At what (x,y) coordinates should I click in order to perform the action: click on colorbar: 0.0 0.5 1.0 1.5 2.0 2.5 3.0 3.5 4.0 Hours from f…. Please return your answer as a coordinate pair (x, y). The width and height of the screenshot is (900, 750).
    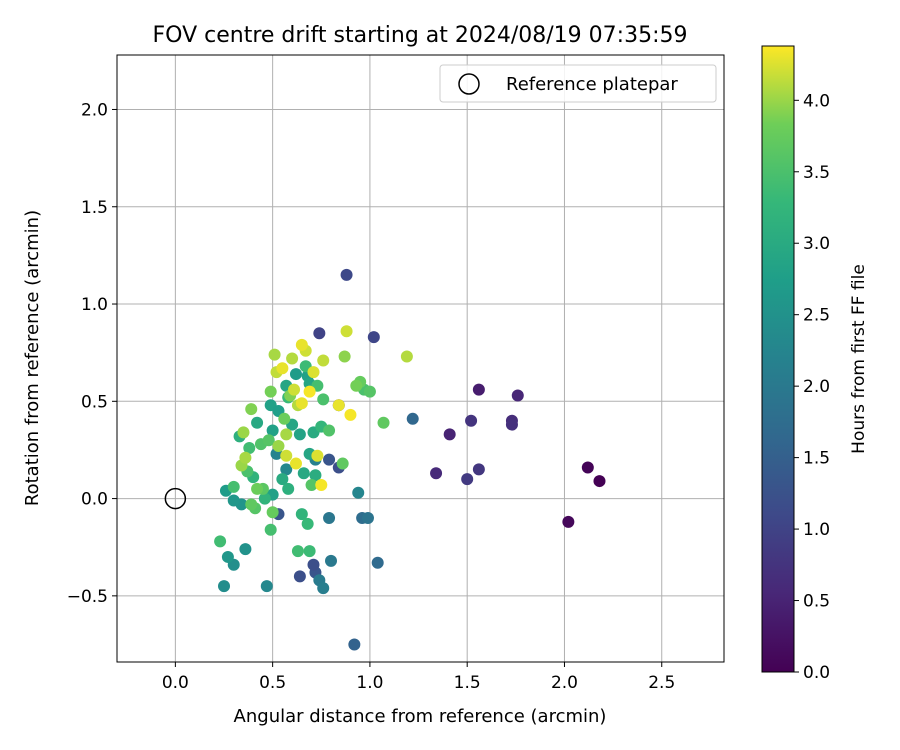
    Looking at the image, I should click on (815, 364).